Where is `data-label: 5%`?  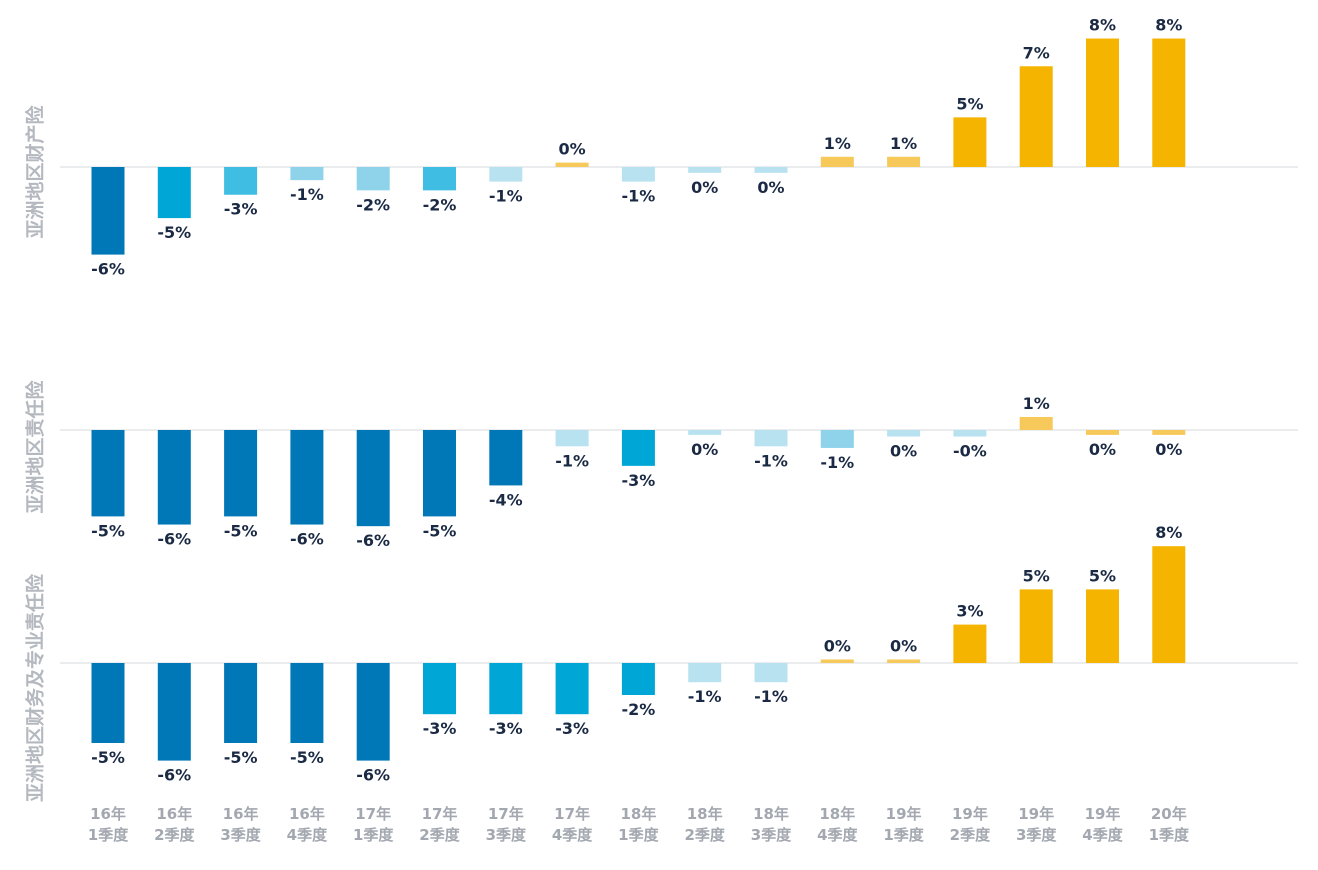 data-label: 5% is located at coordinates (1102, 575).